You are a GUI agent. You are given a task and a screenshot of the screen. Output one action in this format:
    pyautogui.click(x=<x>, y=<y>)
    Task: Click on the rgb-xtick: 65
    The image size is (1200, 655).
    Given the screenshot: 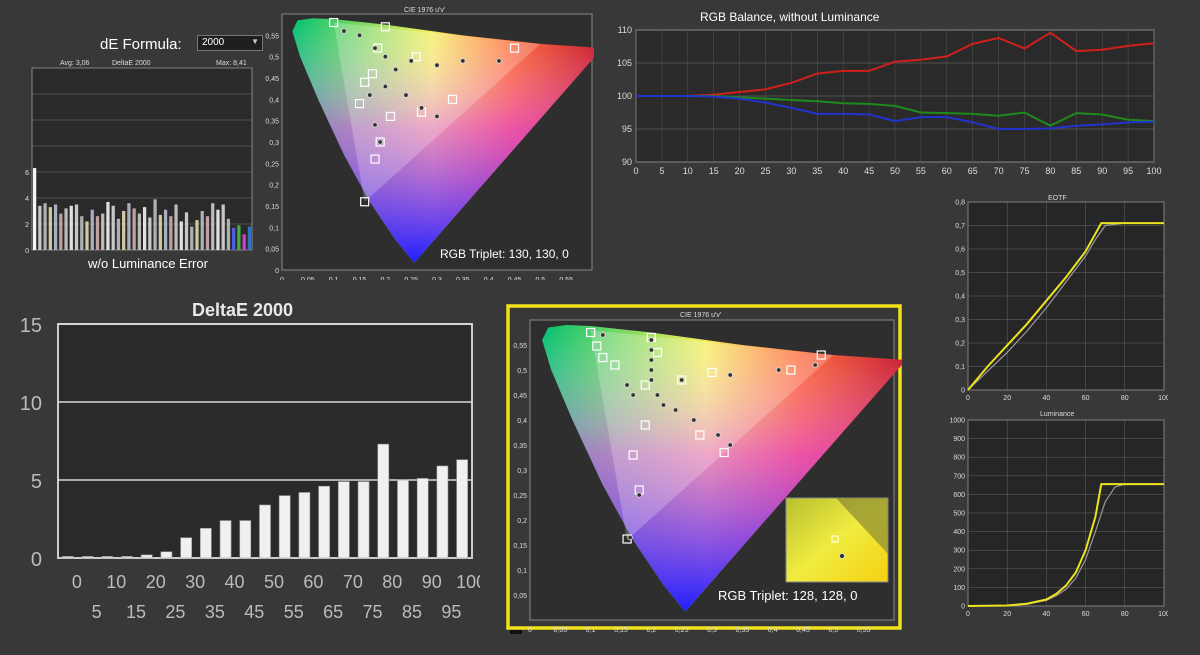 What is the action you would take?
    pyautogui.click(x=973, y=171)
    